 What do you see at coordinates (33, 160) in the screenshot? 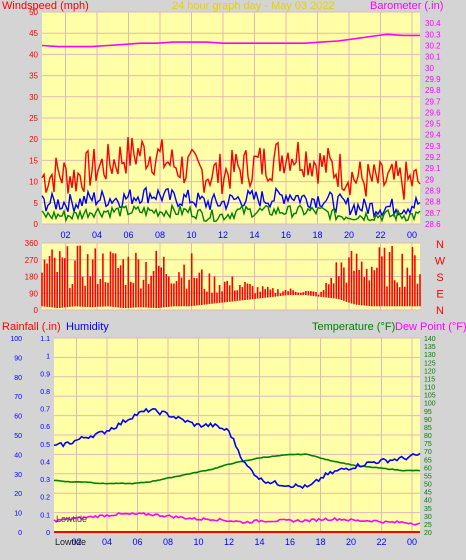
I see `wind-y-tick-label: 15` at bounding box center [33, 160].